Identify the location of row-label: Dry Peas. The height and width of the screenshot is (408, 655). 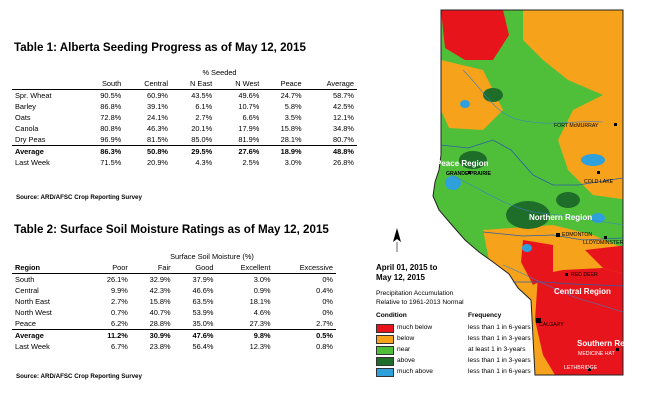
(30, 139).